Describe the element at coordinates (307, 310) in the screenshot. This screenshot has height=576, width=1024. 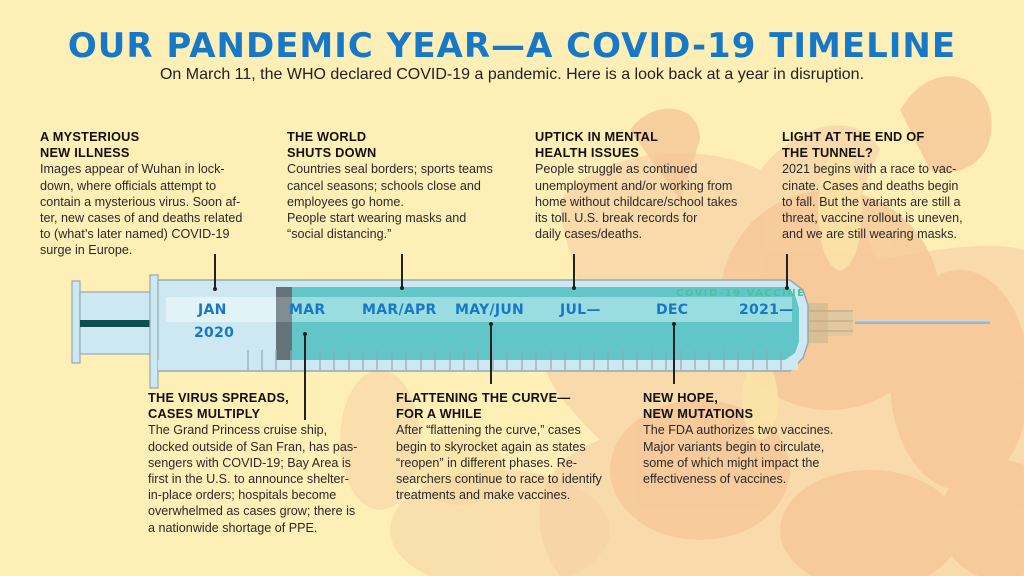
I see `month-mar: MAR` at that location.